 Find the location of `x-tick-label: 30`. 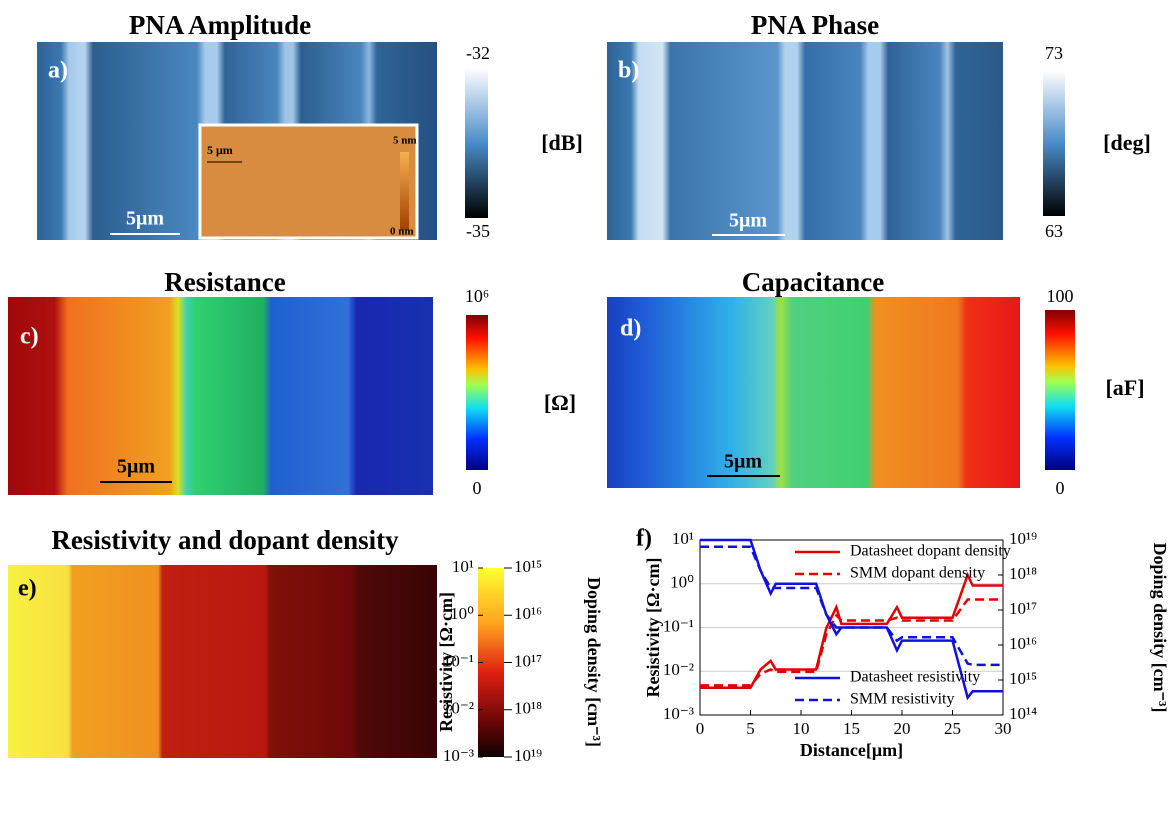

x-tick-label: 30 is located at coordinates (1003, 728).